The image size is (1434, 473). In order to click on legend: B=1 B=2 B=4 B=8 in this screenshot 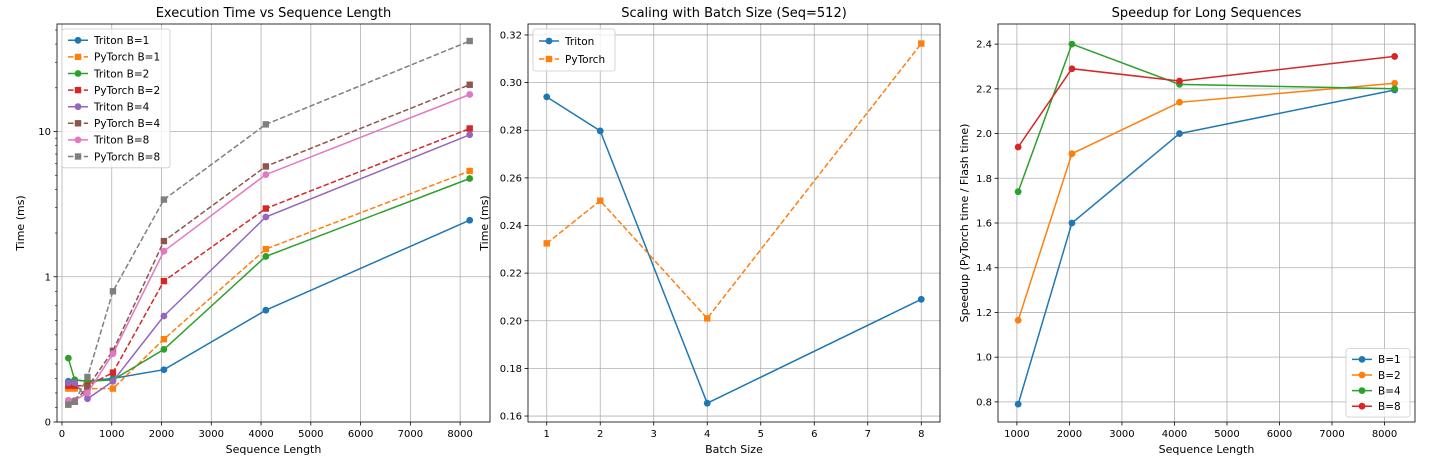, I will do `click(1378, 383)`.